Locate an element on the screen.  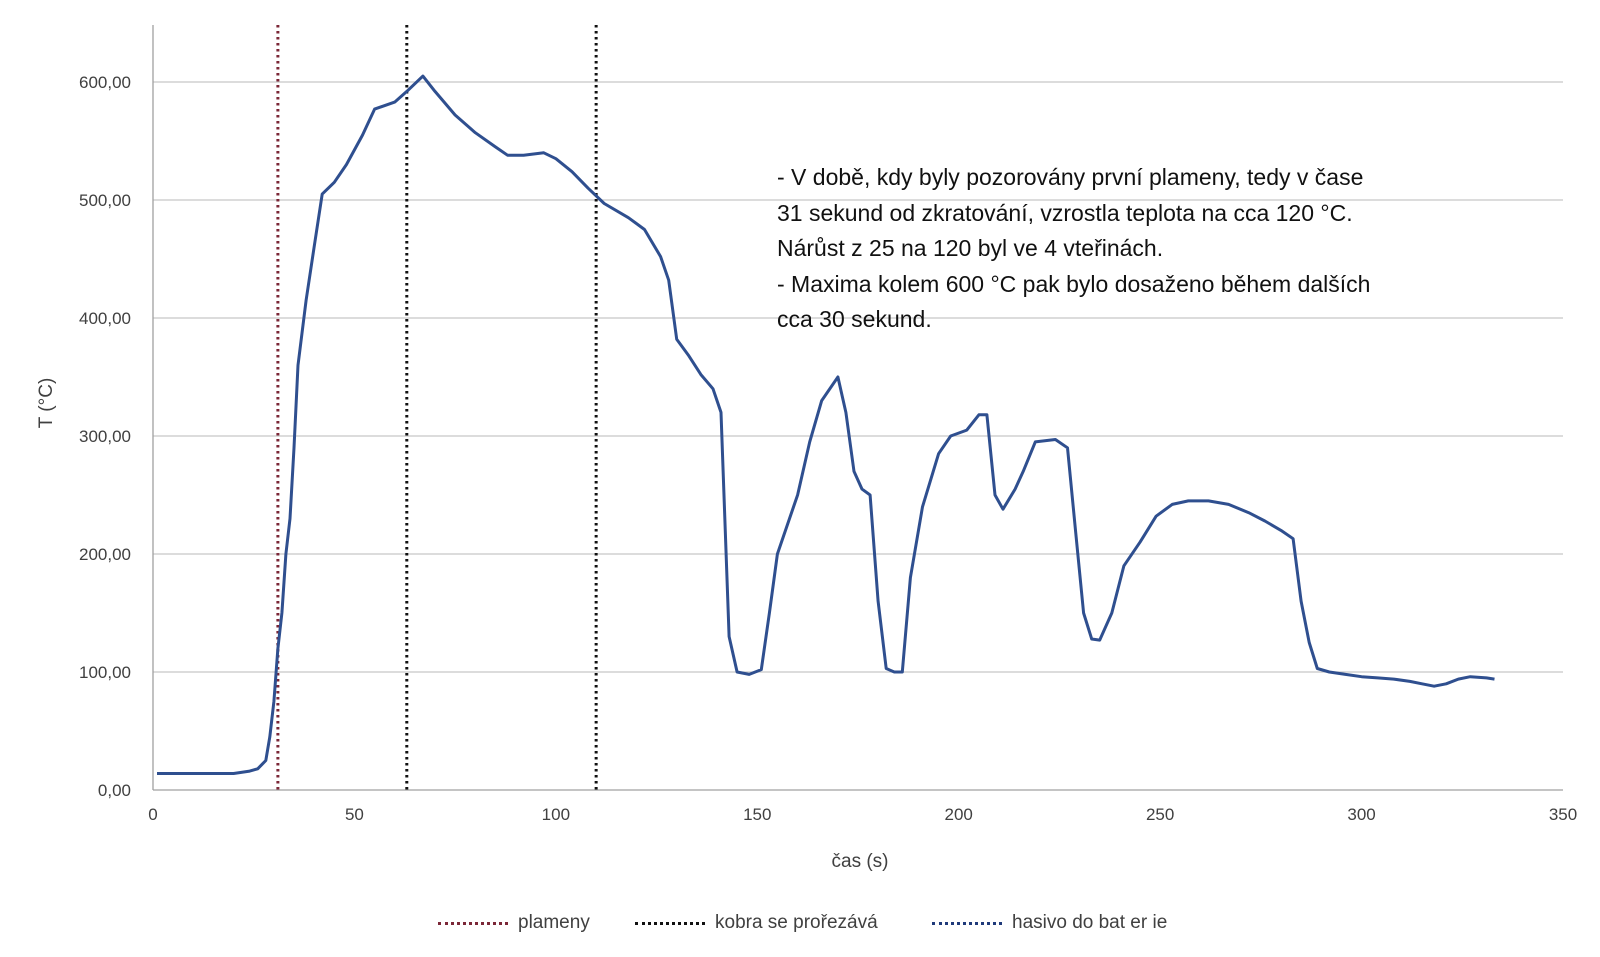
legend-item-kobra: kobra se prořezává is located at coordinates (756, 923).